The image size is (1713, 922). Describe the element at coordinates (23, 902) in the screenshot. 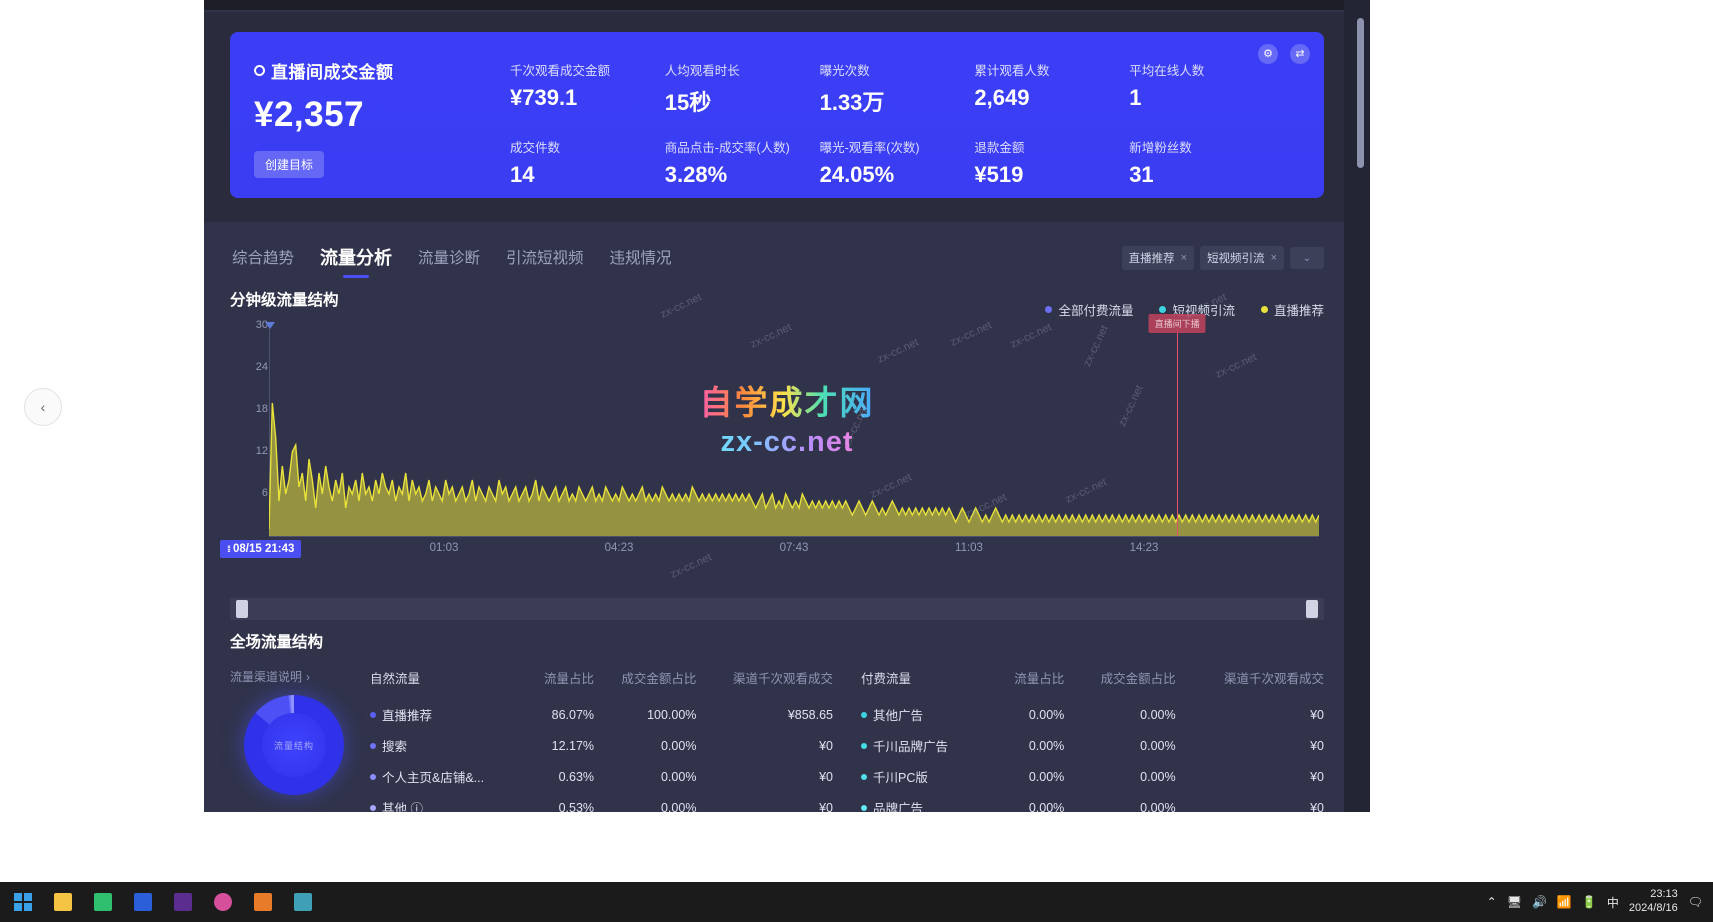

I see `windows-logo-icon` at that location.